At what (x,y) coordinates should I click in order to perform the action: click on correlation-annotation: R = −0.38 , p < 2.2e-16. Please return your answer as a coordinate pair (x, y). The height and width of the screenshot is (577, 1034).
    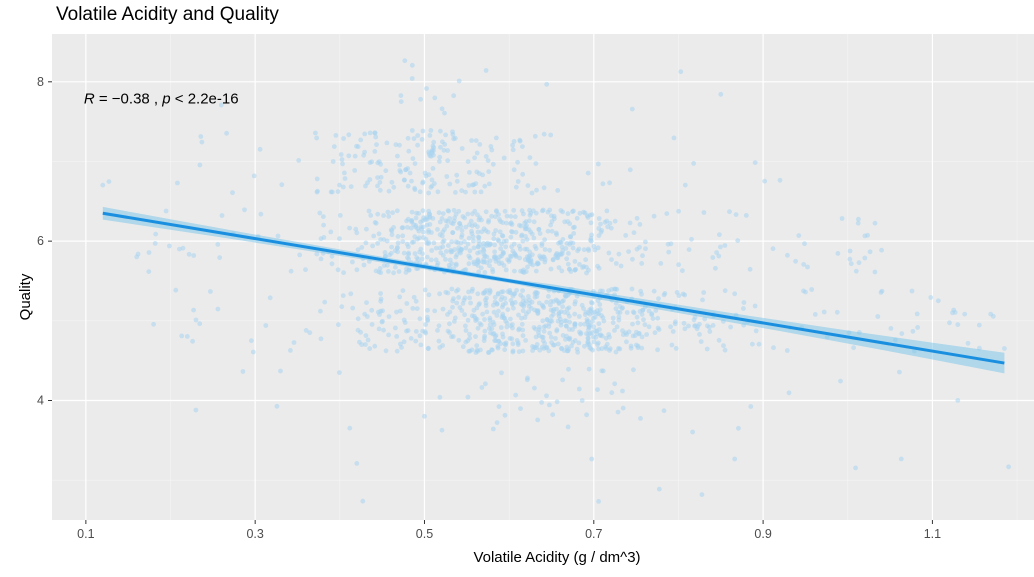
    Looking at the image, I should click on (161, 99).